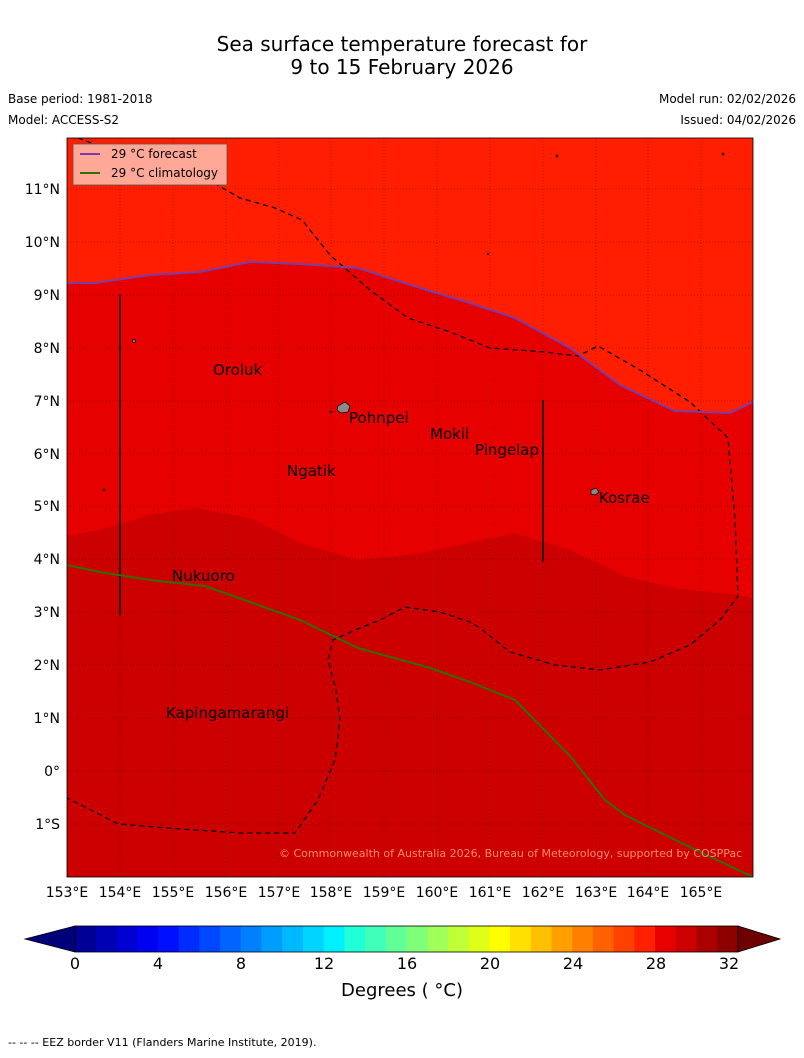 The image size is (804, 1058). I want to click on title-line-1: Sea surface temperature forecast for, so click(402, 44).